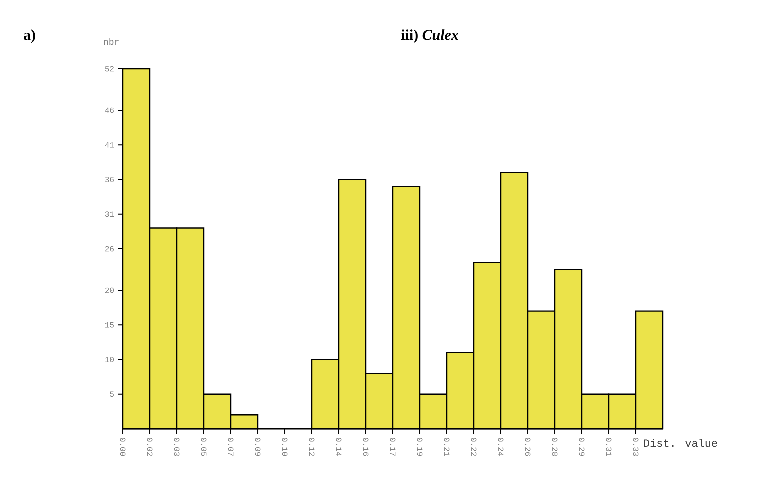 The width and height of the screenshot is (758, 477). I want to click on x-axis-title: Dist. value, so click(681, 443).